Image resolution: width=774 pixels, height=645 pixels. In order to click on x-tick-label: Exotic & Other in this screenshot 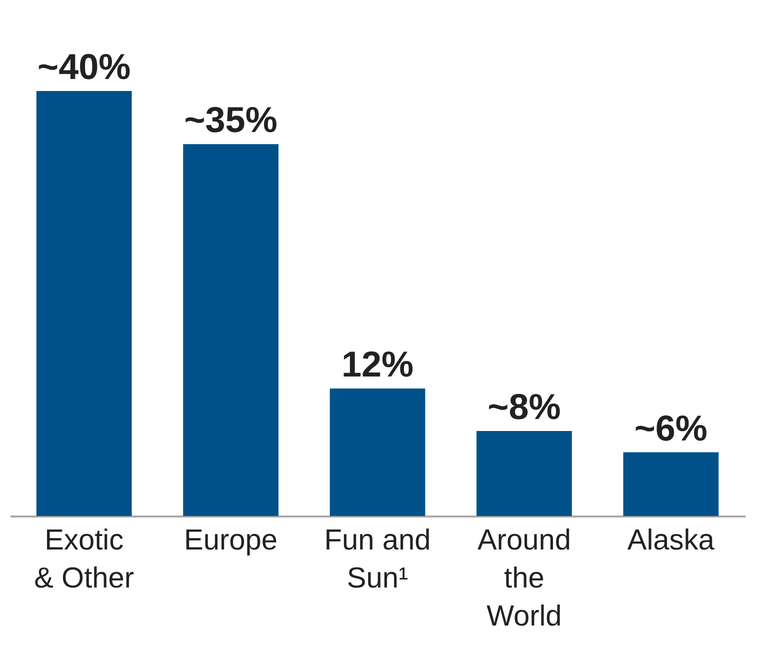, I will do `click(84, 559)`.